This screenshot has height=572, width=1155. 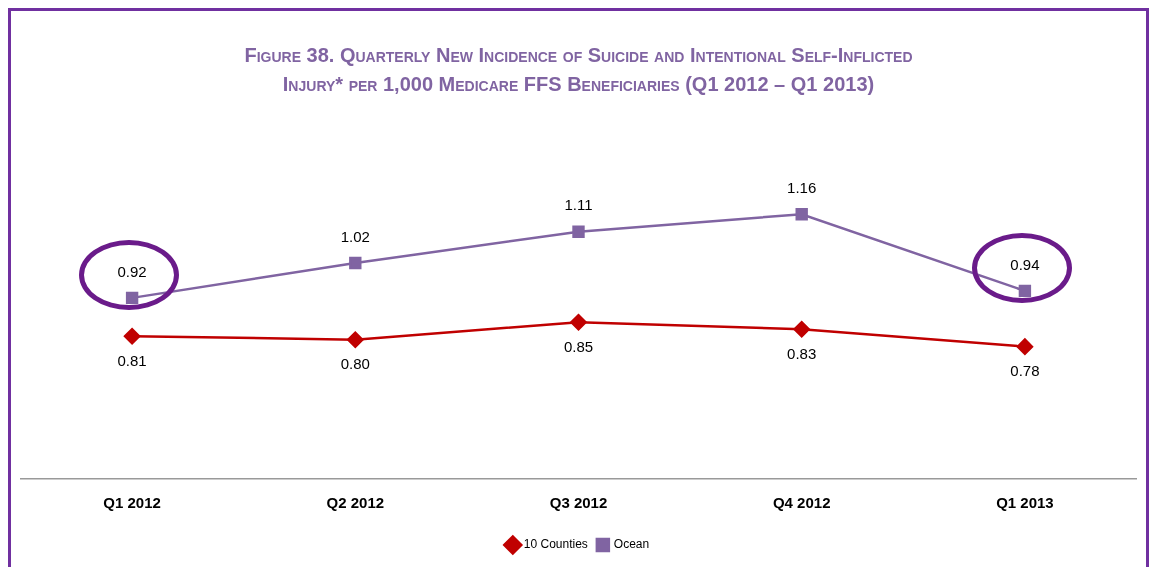 What do you see at coordinates (802, 353) in the screenshot?
I see `data-label: 0.83` at bounding box center [802, 353].